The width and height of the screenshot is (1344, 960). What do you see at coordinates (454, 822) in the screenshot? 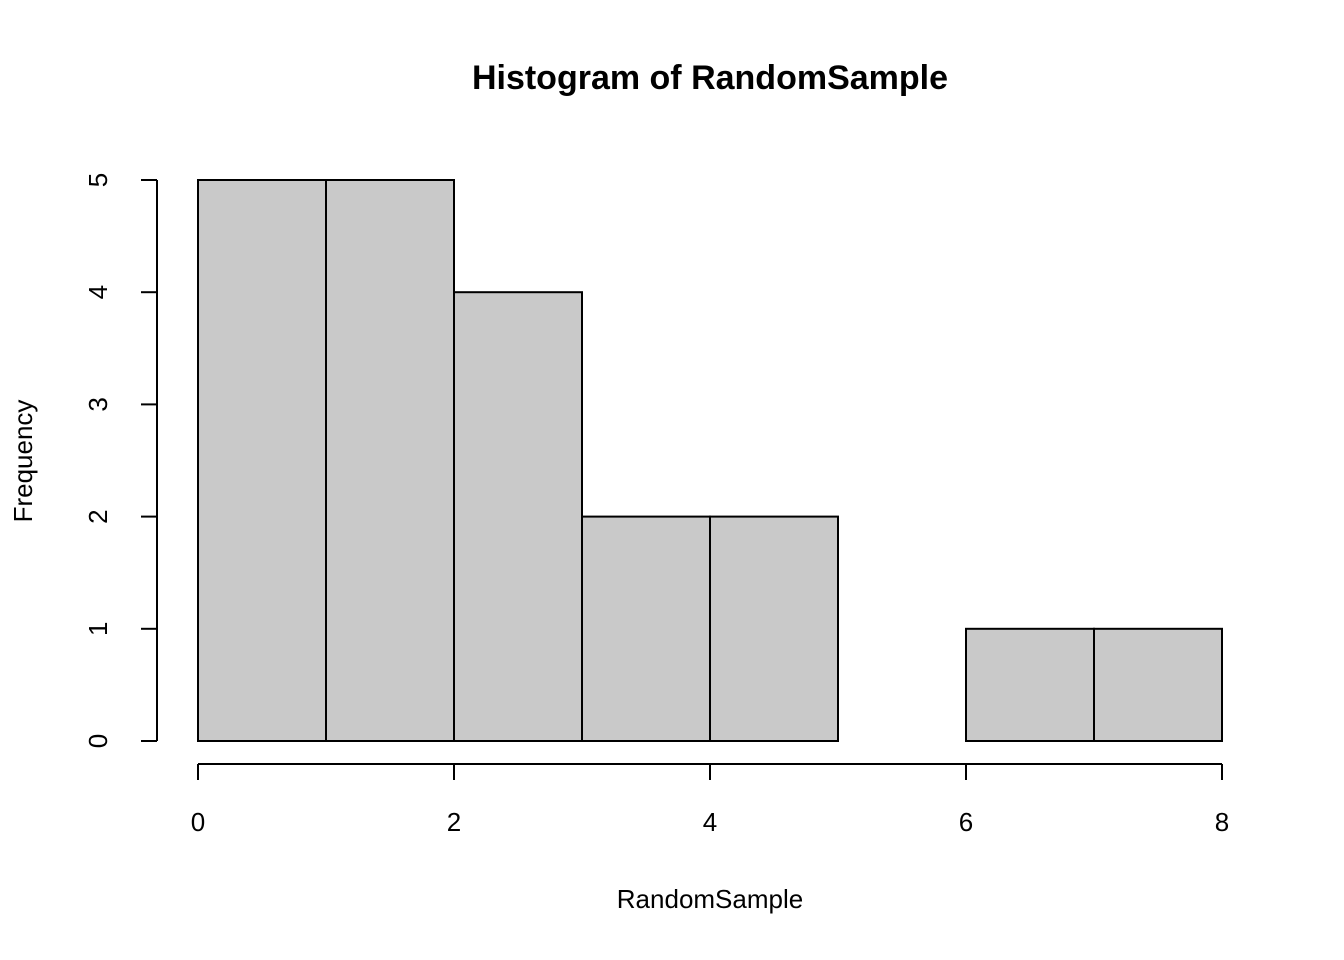
I see `x-tick-label: 2` at bounding box center [454, 822].